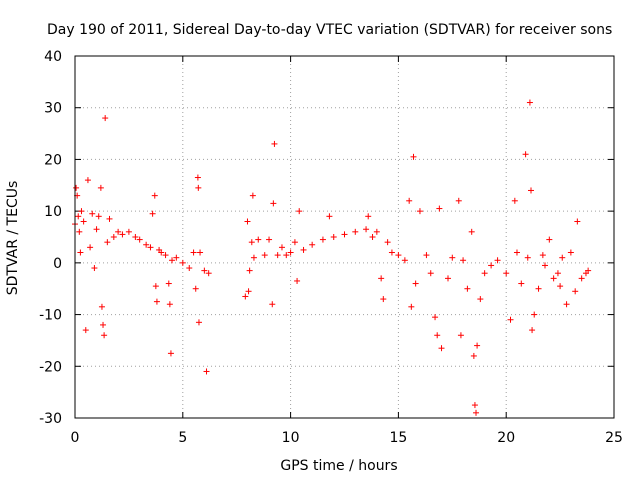 The width and height of the screenshot is (640, 480). Describe the element at coordinates (53, 109) in the screenshot. I see `y-tick-label: 30` at that location.